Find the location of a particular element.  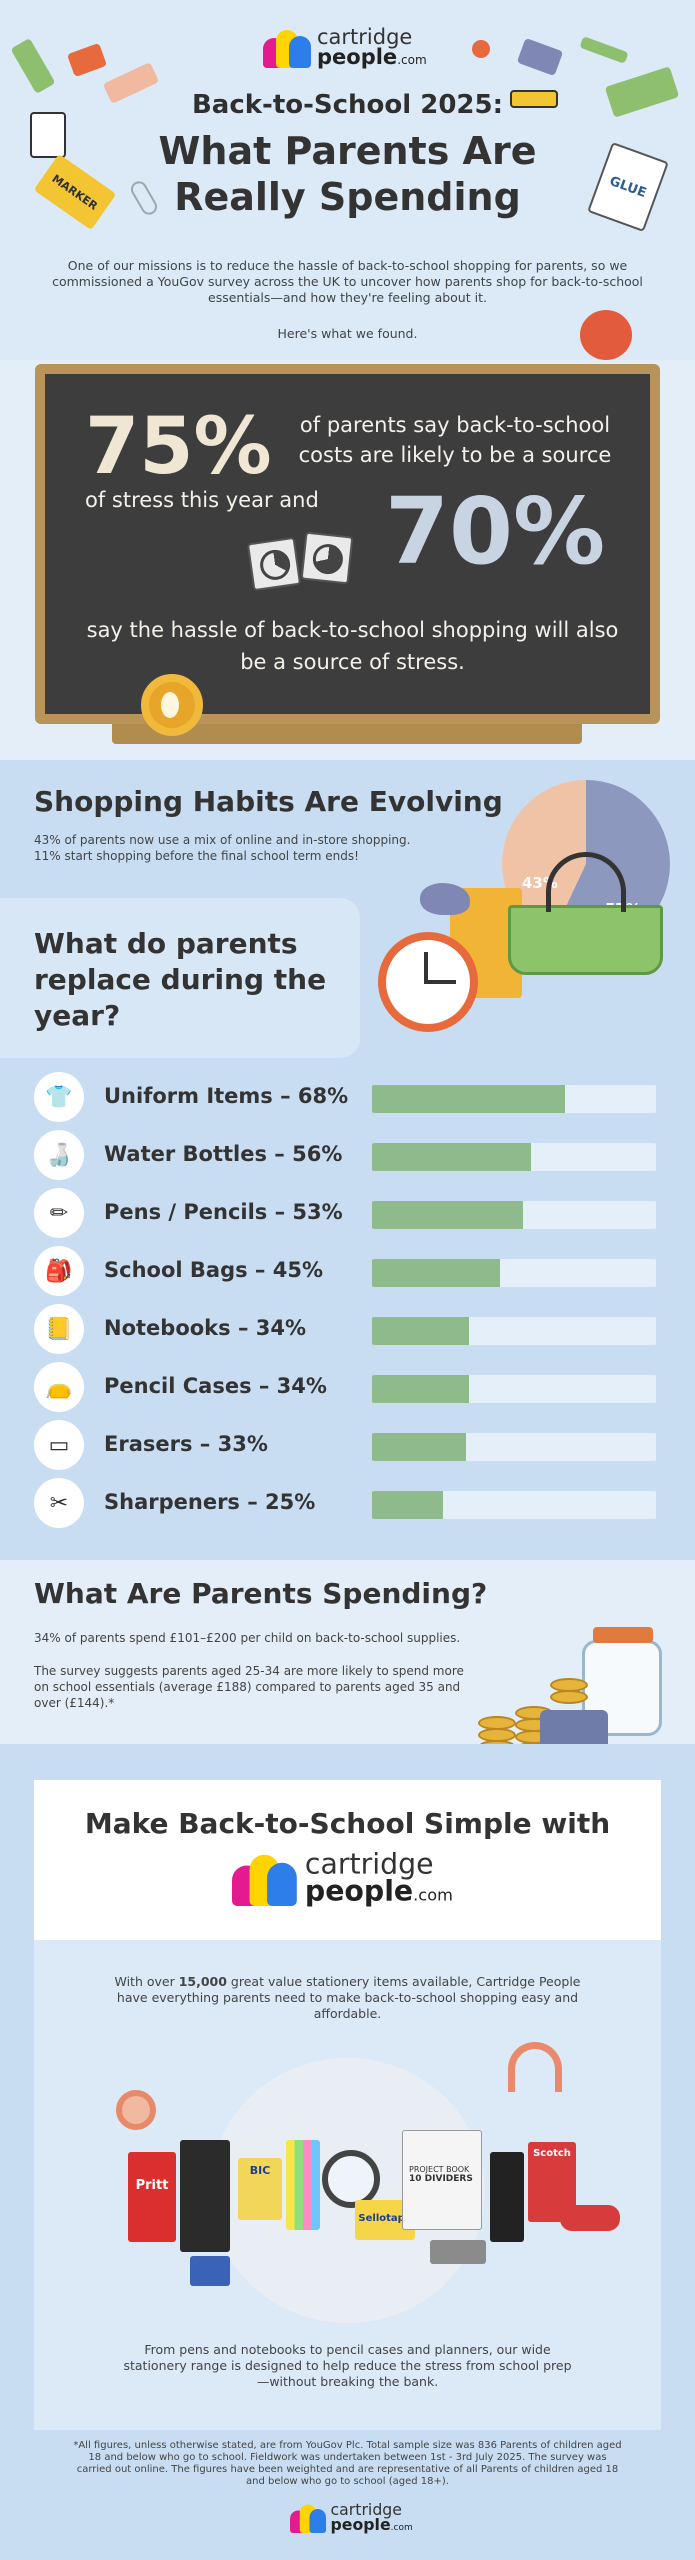

replace-heading-panel is located at coordinates (180, 978).